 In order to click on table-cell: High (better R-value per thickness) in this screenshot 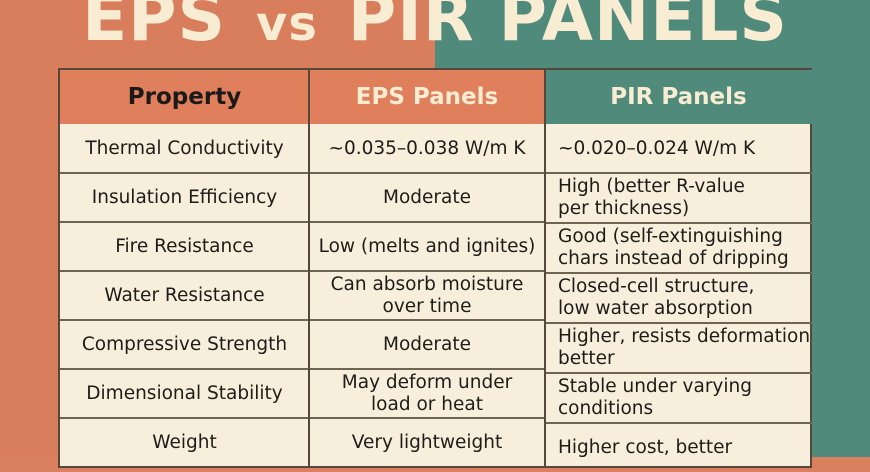, I will do `click(651, 197)`.